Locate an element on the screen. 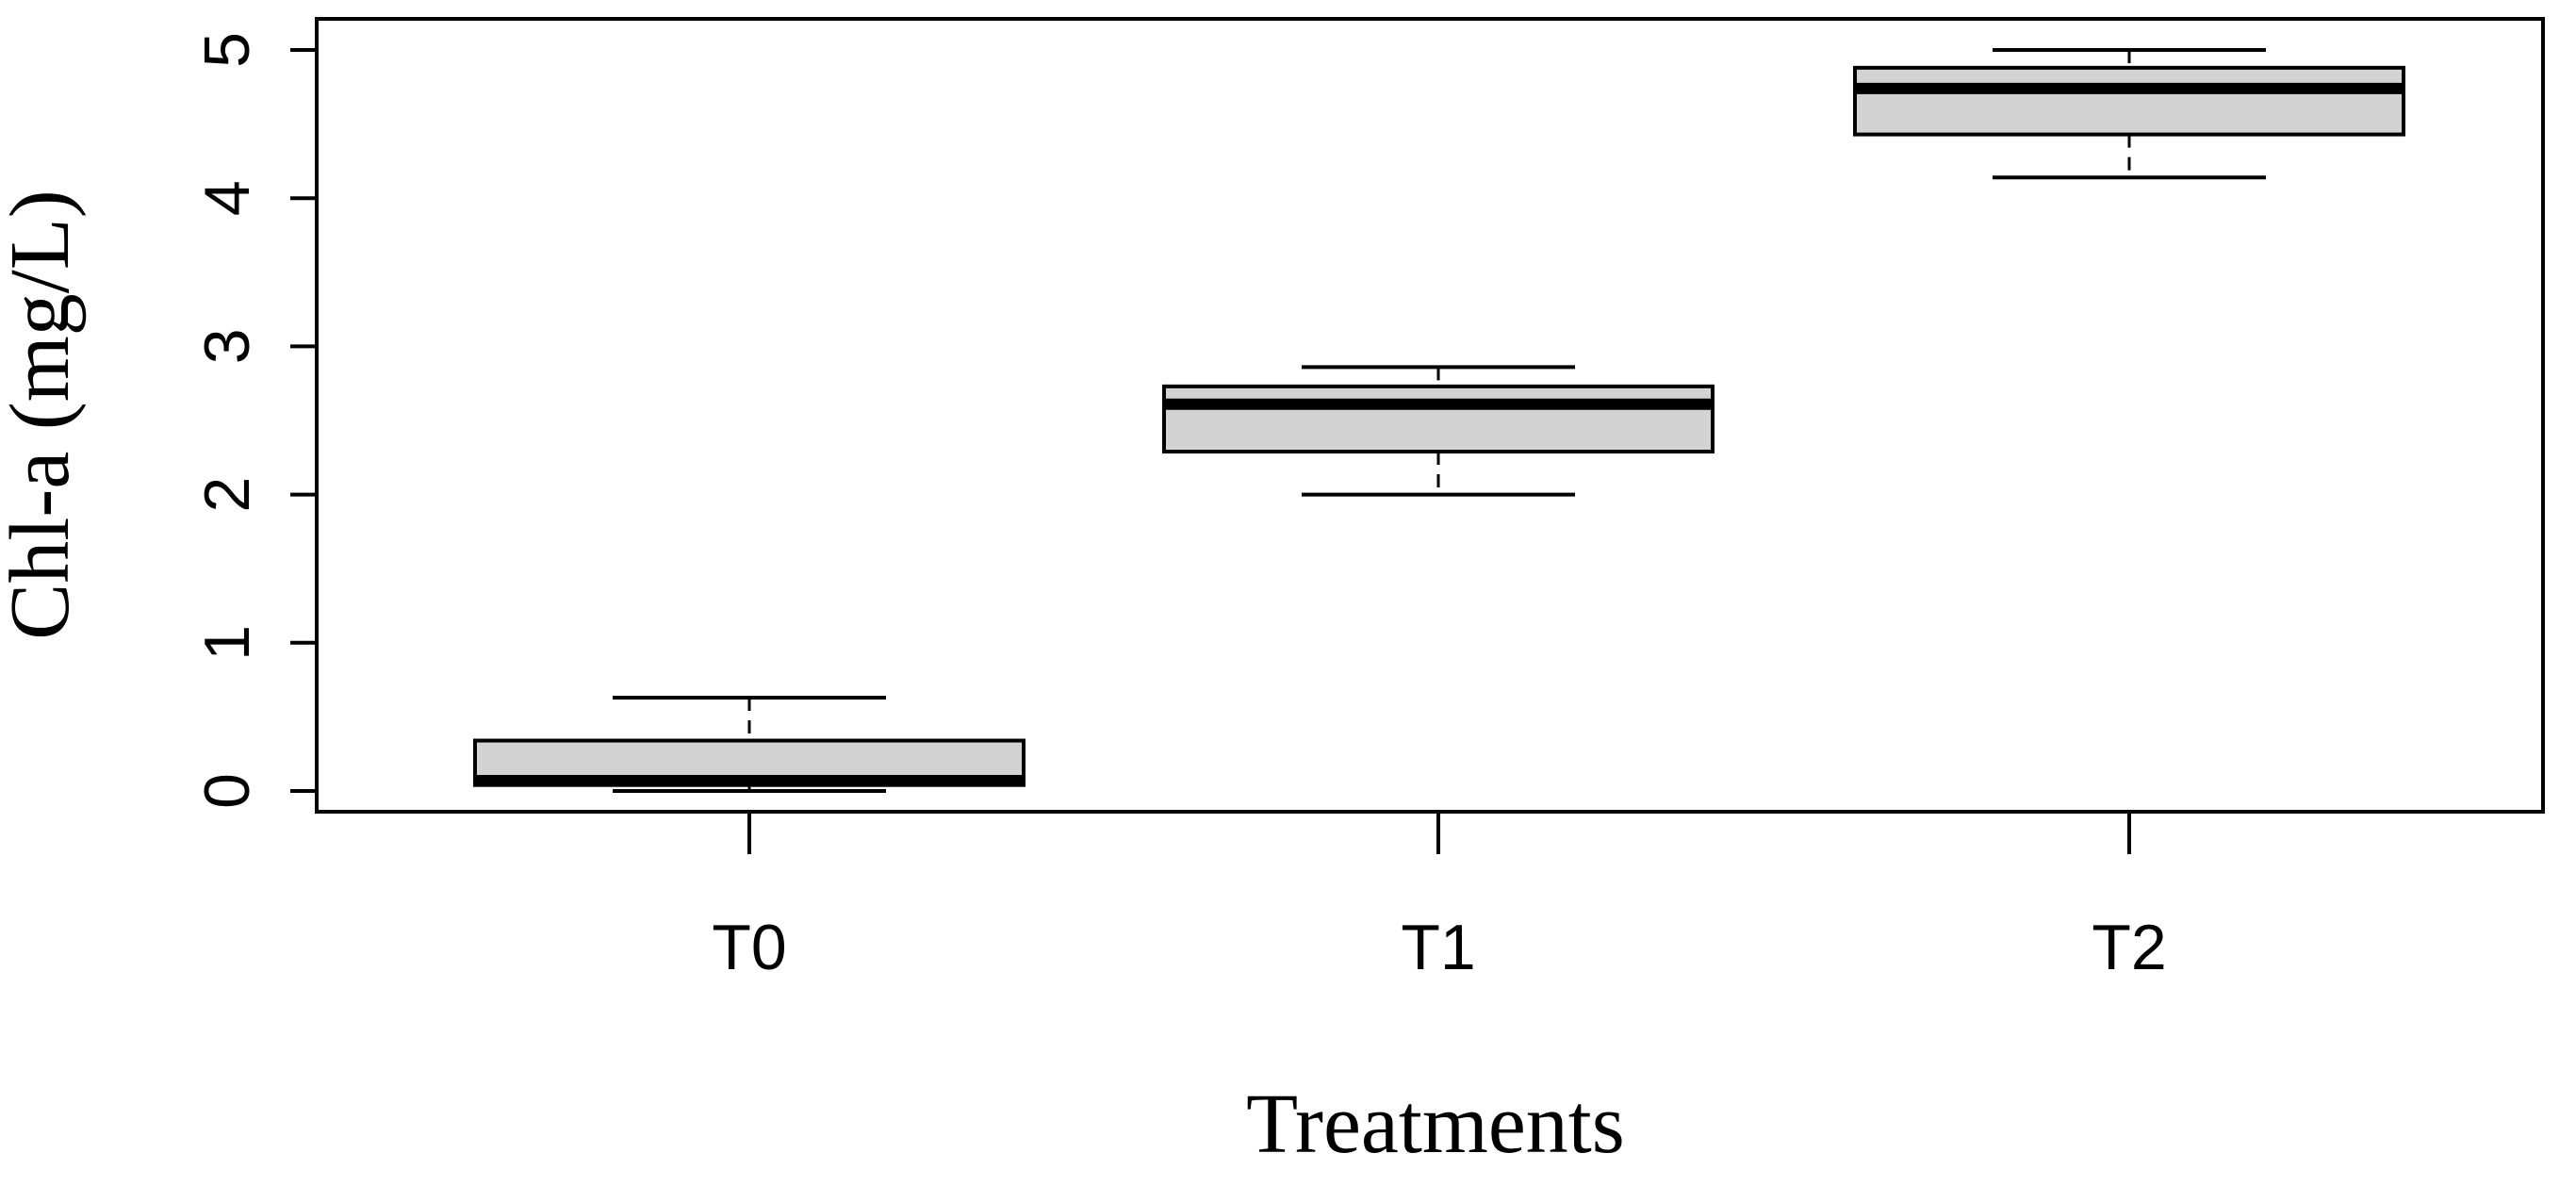 This screenshot has width=2576, height=1186. box-group-t2 is located at coordinates (2129, 114).